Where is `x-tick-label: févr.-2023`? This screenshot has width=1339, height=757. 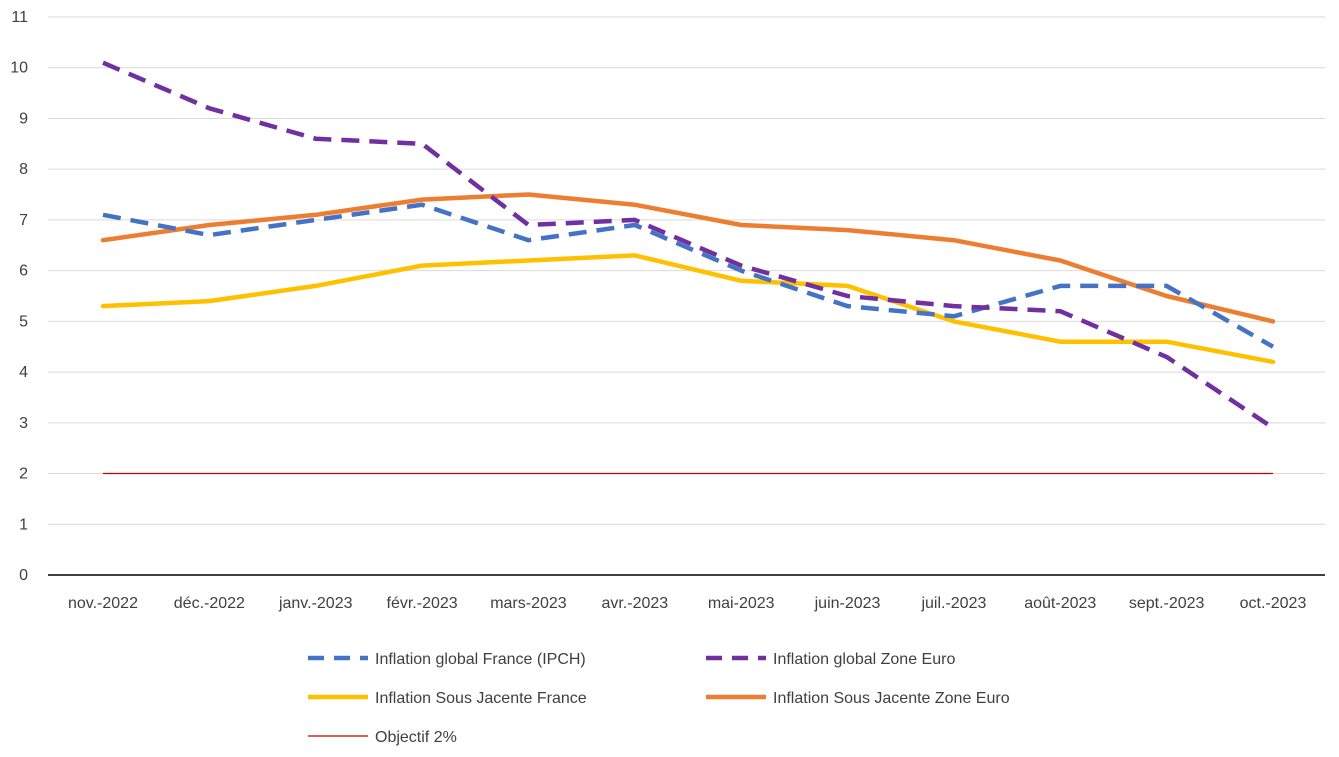 x-tick-label: févr.-2023 is located at coordinates (422, 603).